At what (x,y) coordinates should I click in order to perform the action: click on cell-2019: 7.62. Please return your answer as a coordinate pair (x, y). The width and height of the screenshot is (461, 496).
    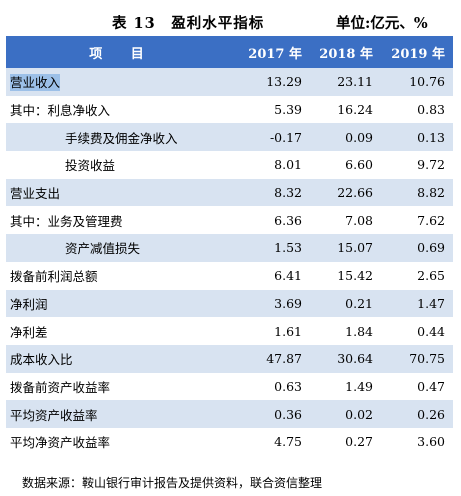
    Looking at the image, I should click on (431, 220).